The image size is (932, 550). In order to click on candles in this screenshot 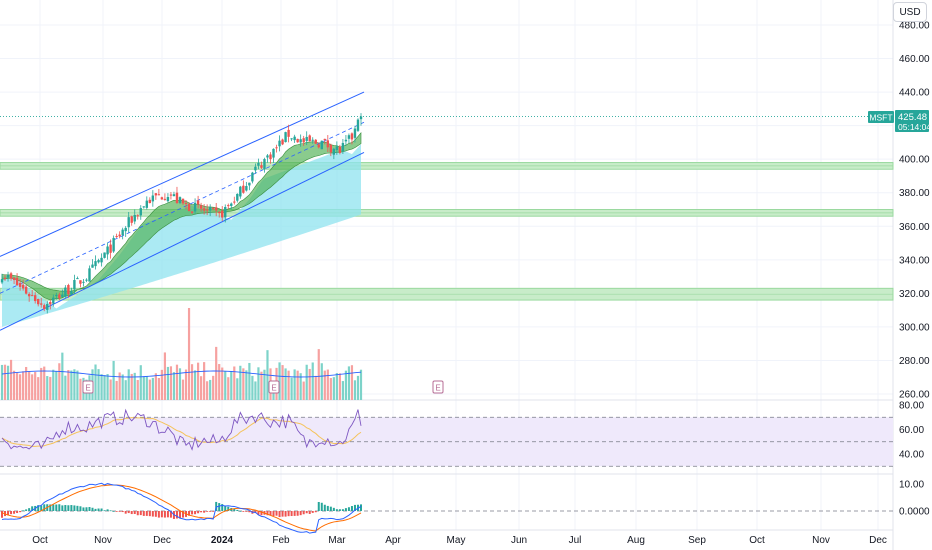, I will do `click(181, 213)`.